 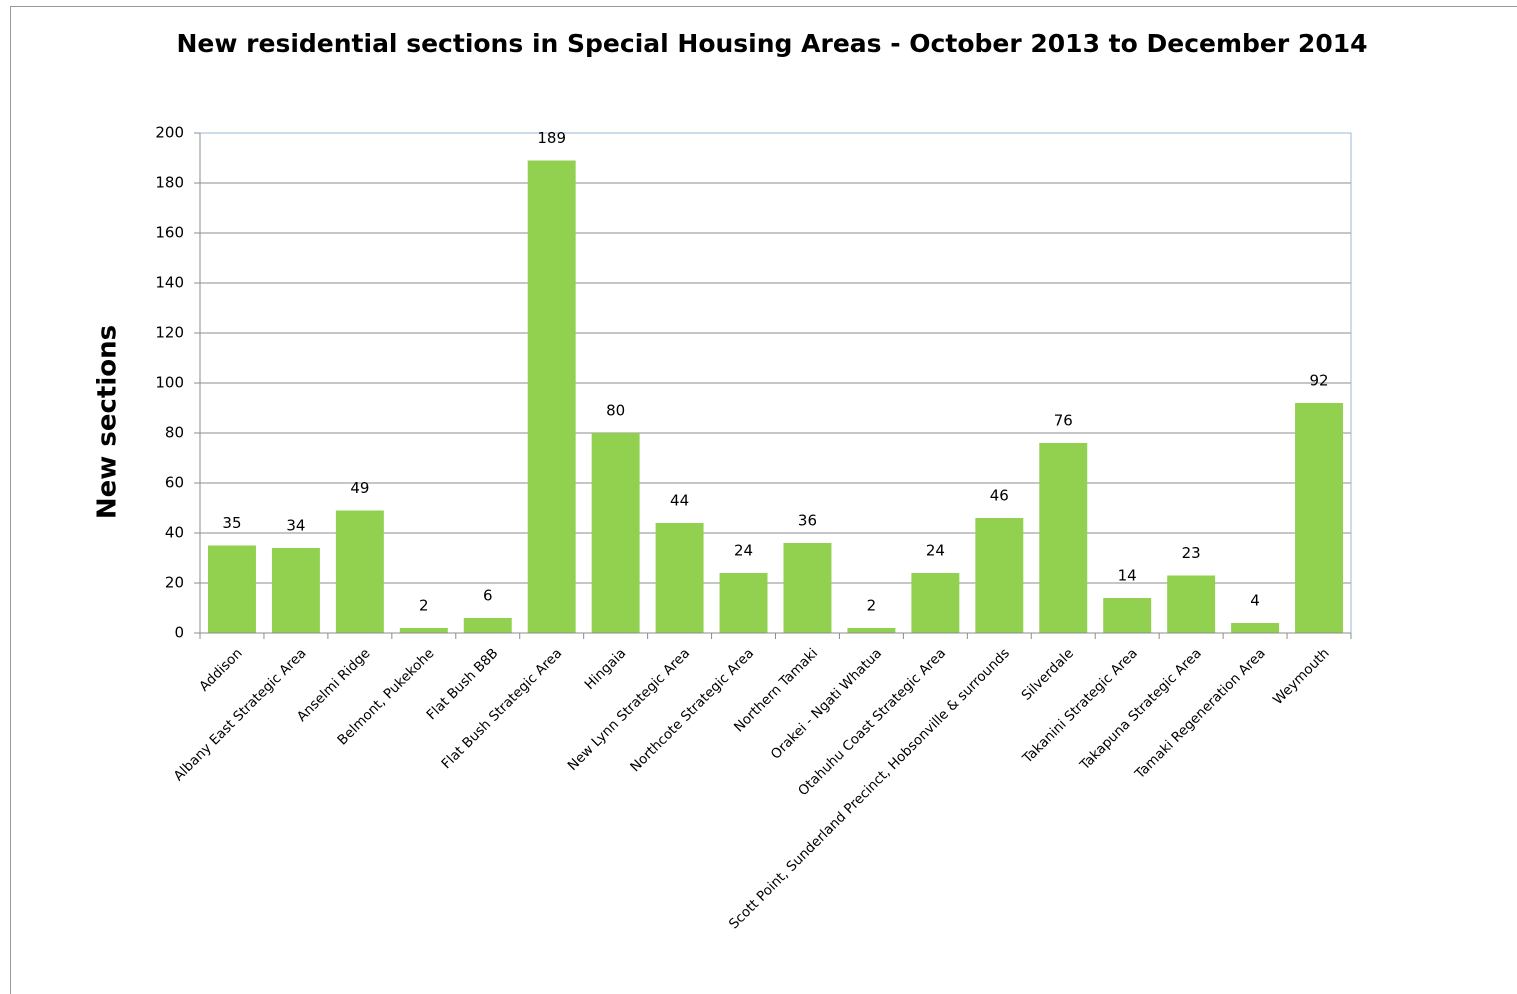 I want to click on data-label: 34, so click(x=295, y=526).